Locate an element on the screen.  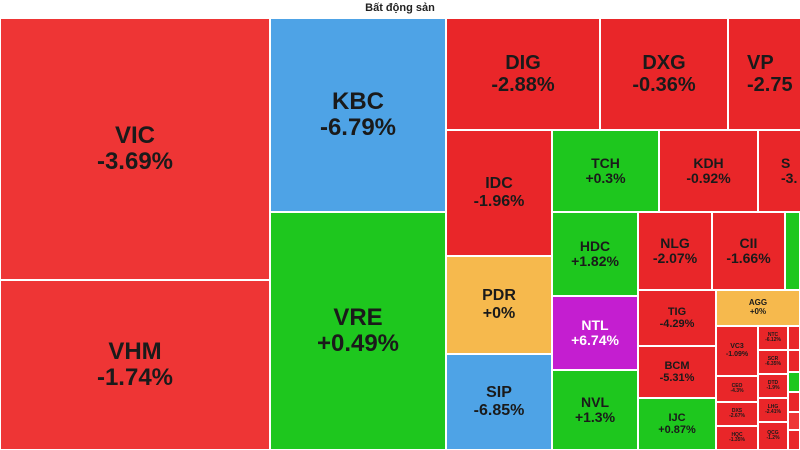
ticker-label: DIG is located at coordinates (523, 63).